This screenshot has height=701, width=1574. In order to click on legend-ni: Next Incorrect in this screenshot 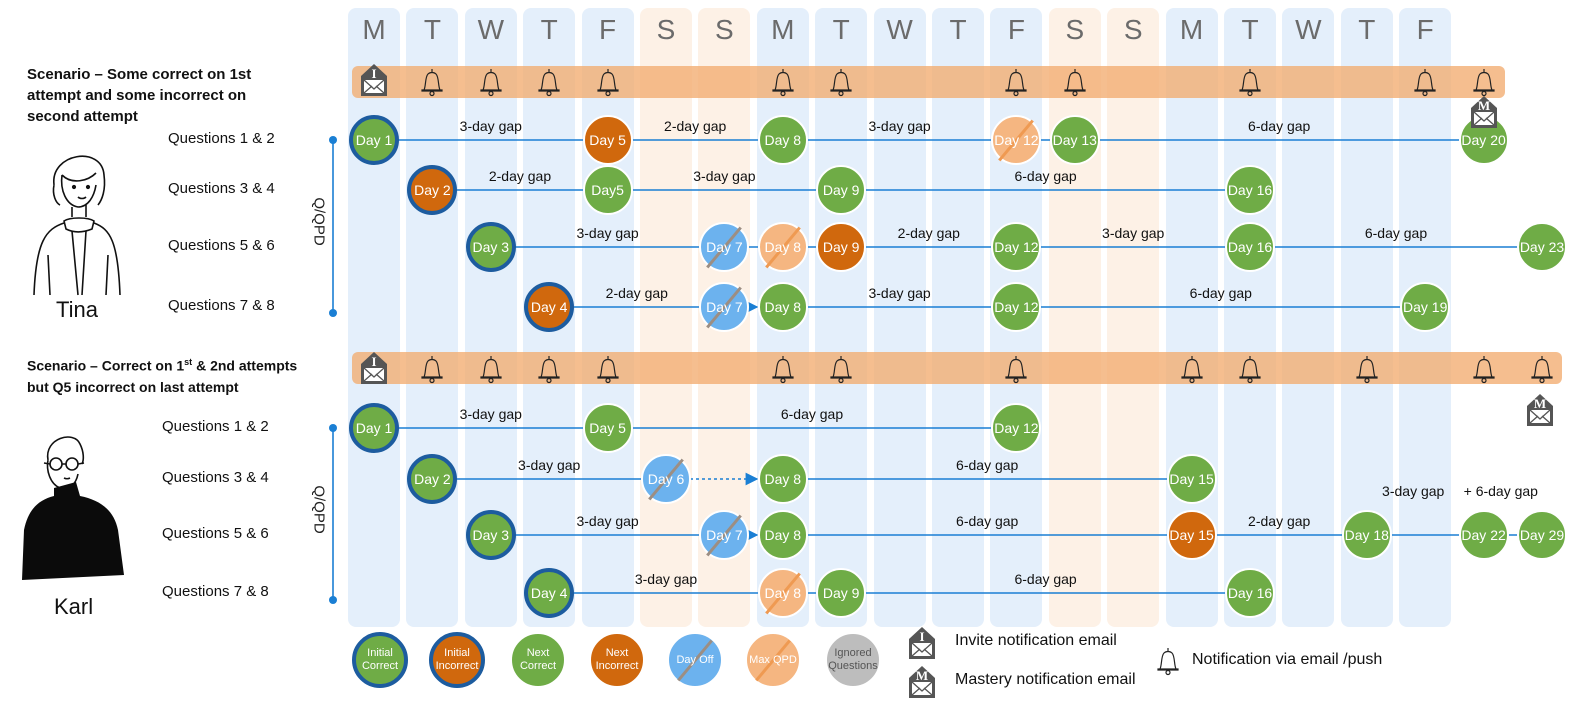, I will do `click(617, 660)`.